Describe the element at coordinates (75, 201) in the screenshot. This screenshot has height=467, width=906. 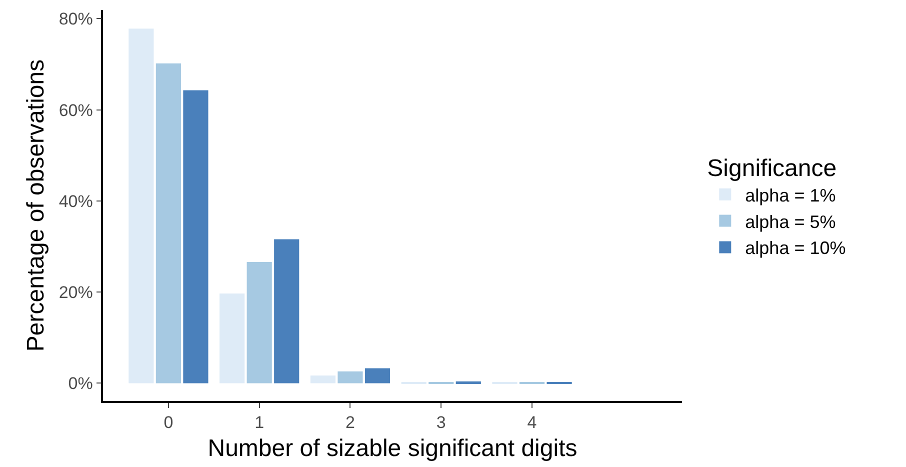
I see `y-tick-label: 40%` at that location.